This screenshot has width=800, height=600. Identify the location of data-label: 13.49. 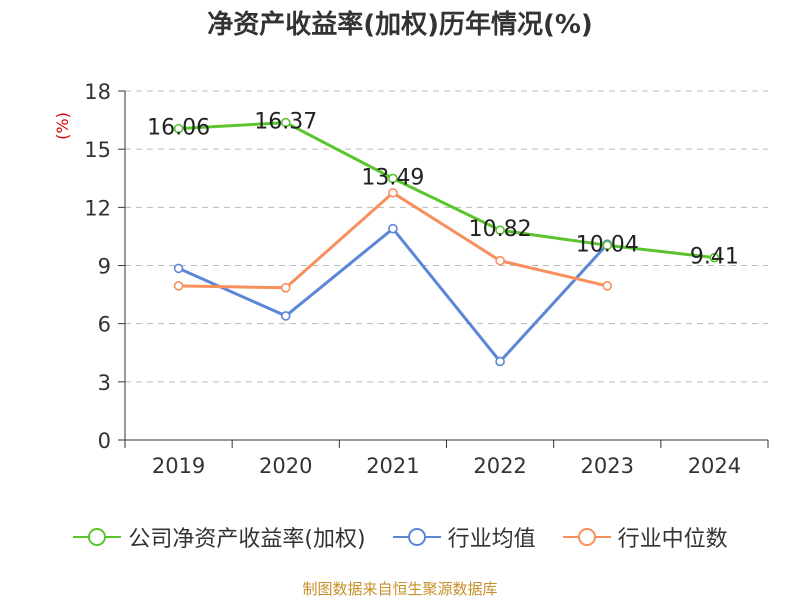
(392, 177).